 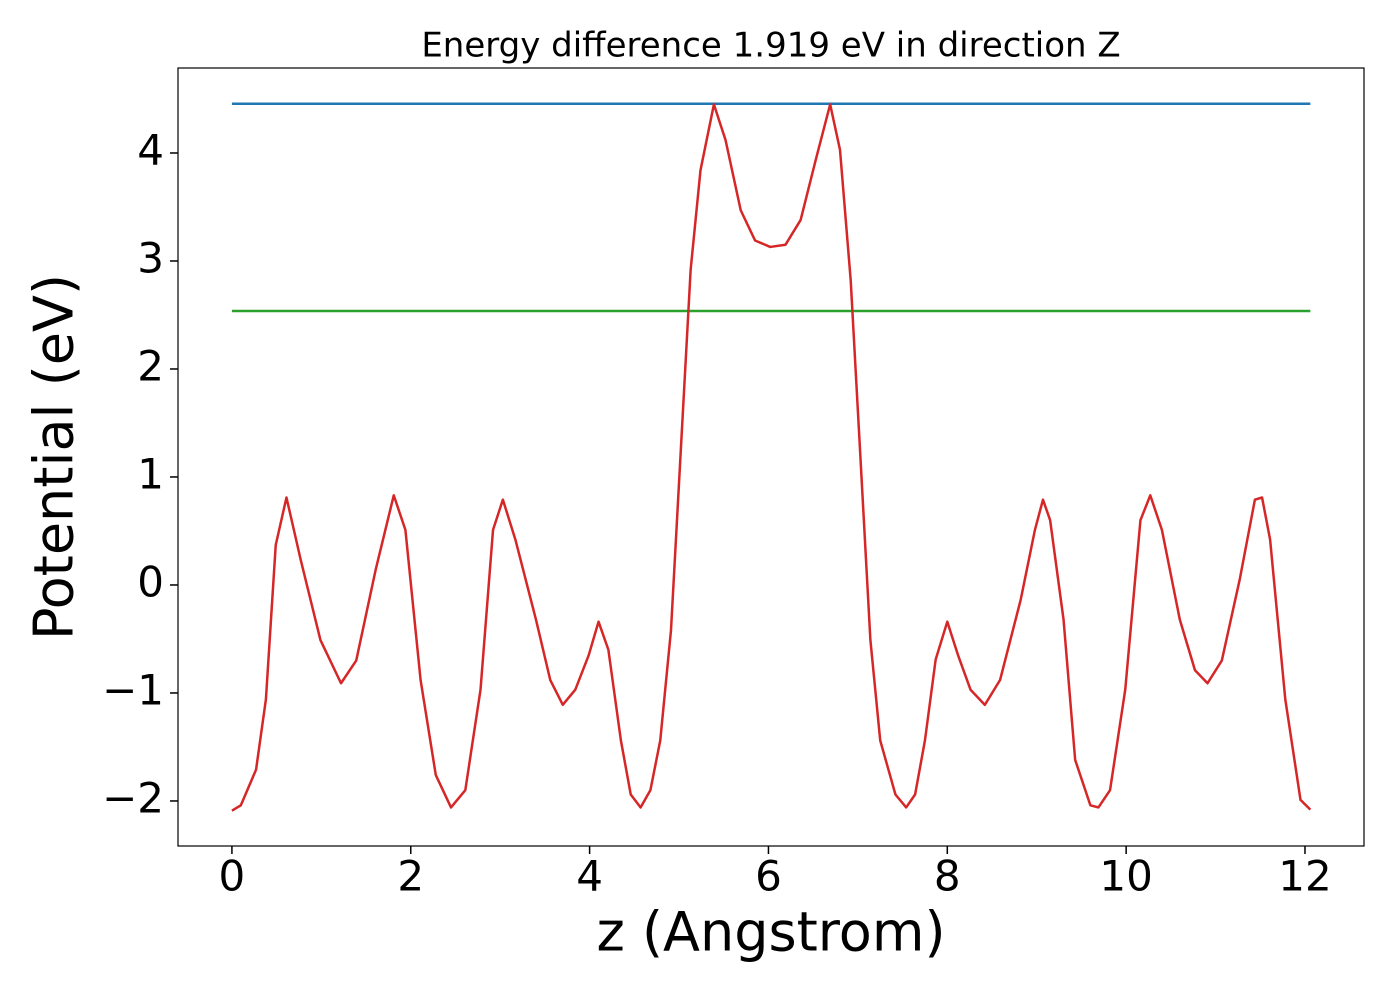 I want to click on y-tick-label: 2, so click(x=150, y=365).